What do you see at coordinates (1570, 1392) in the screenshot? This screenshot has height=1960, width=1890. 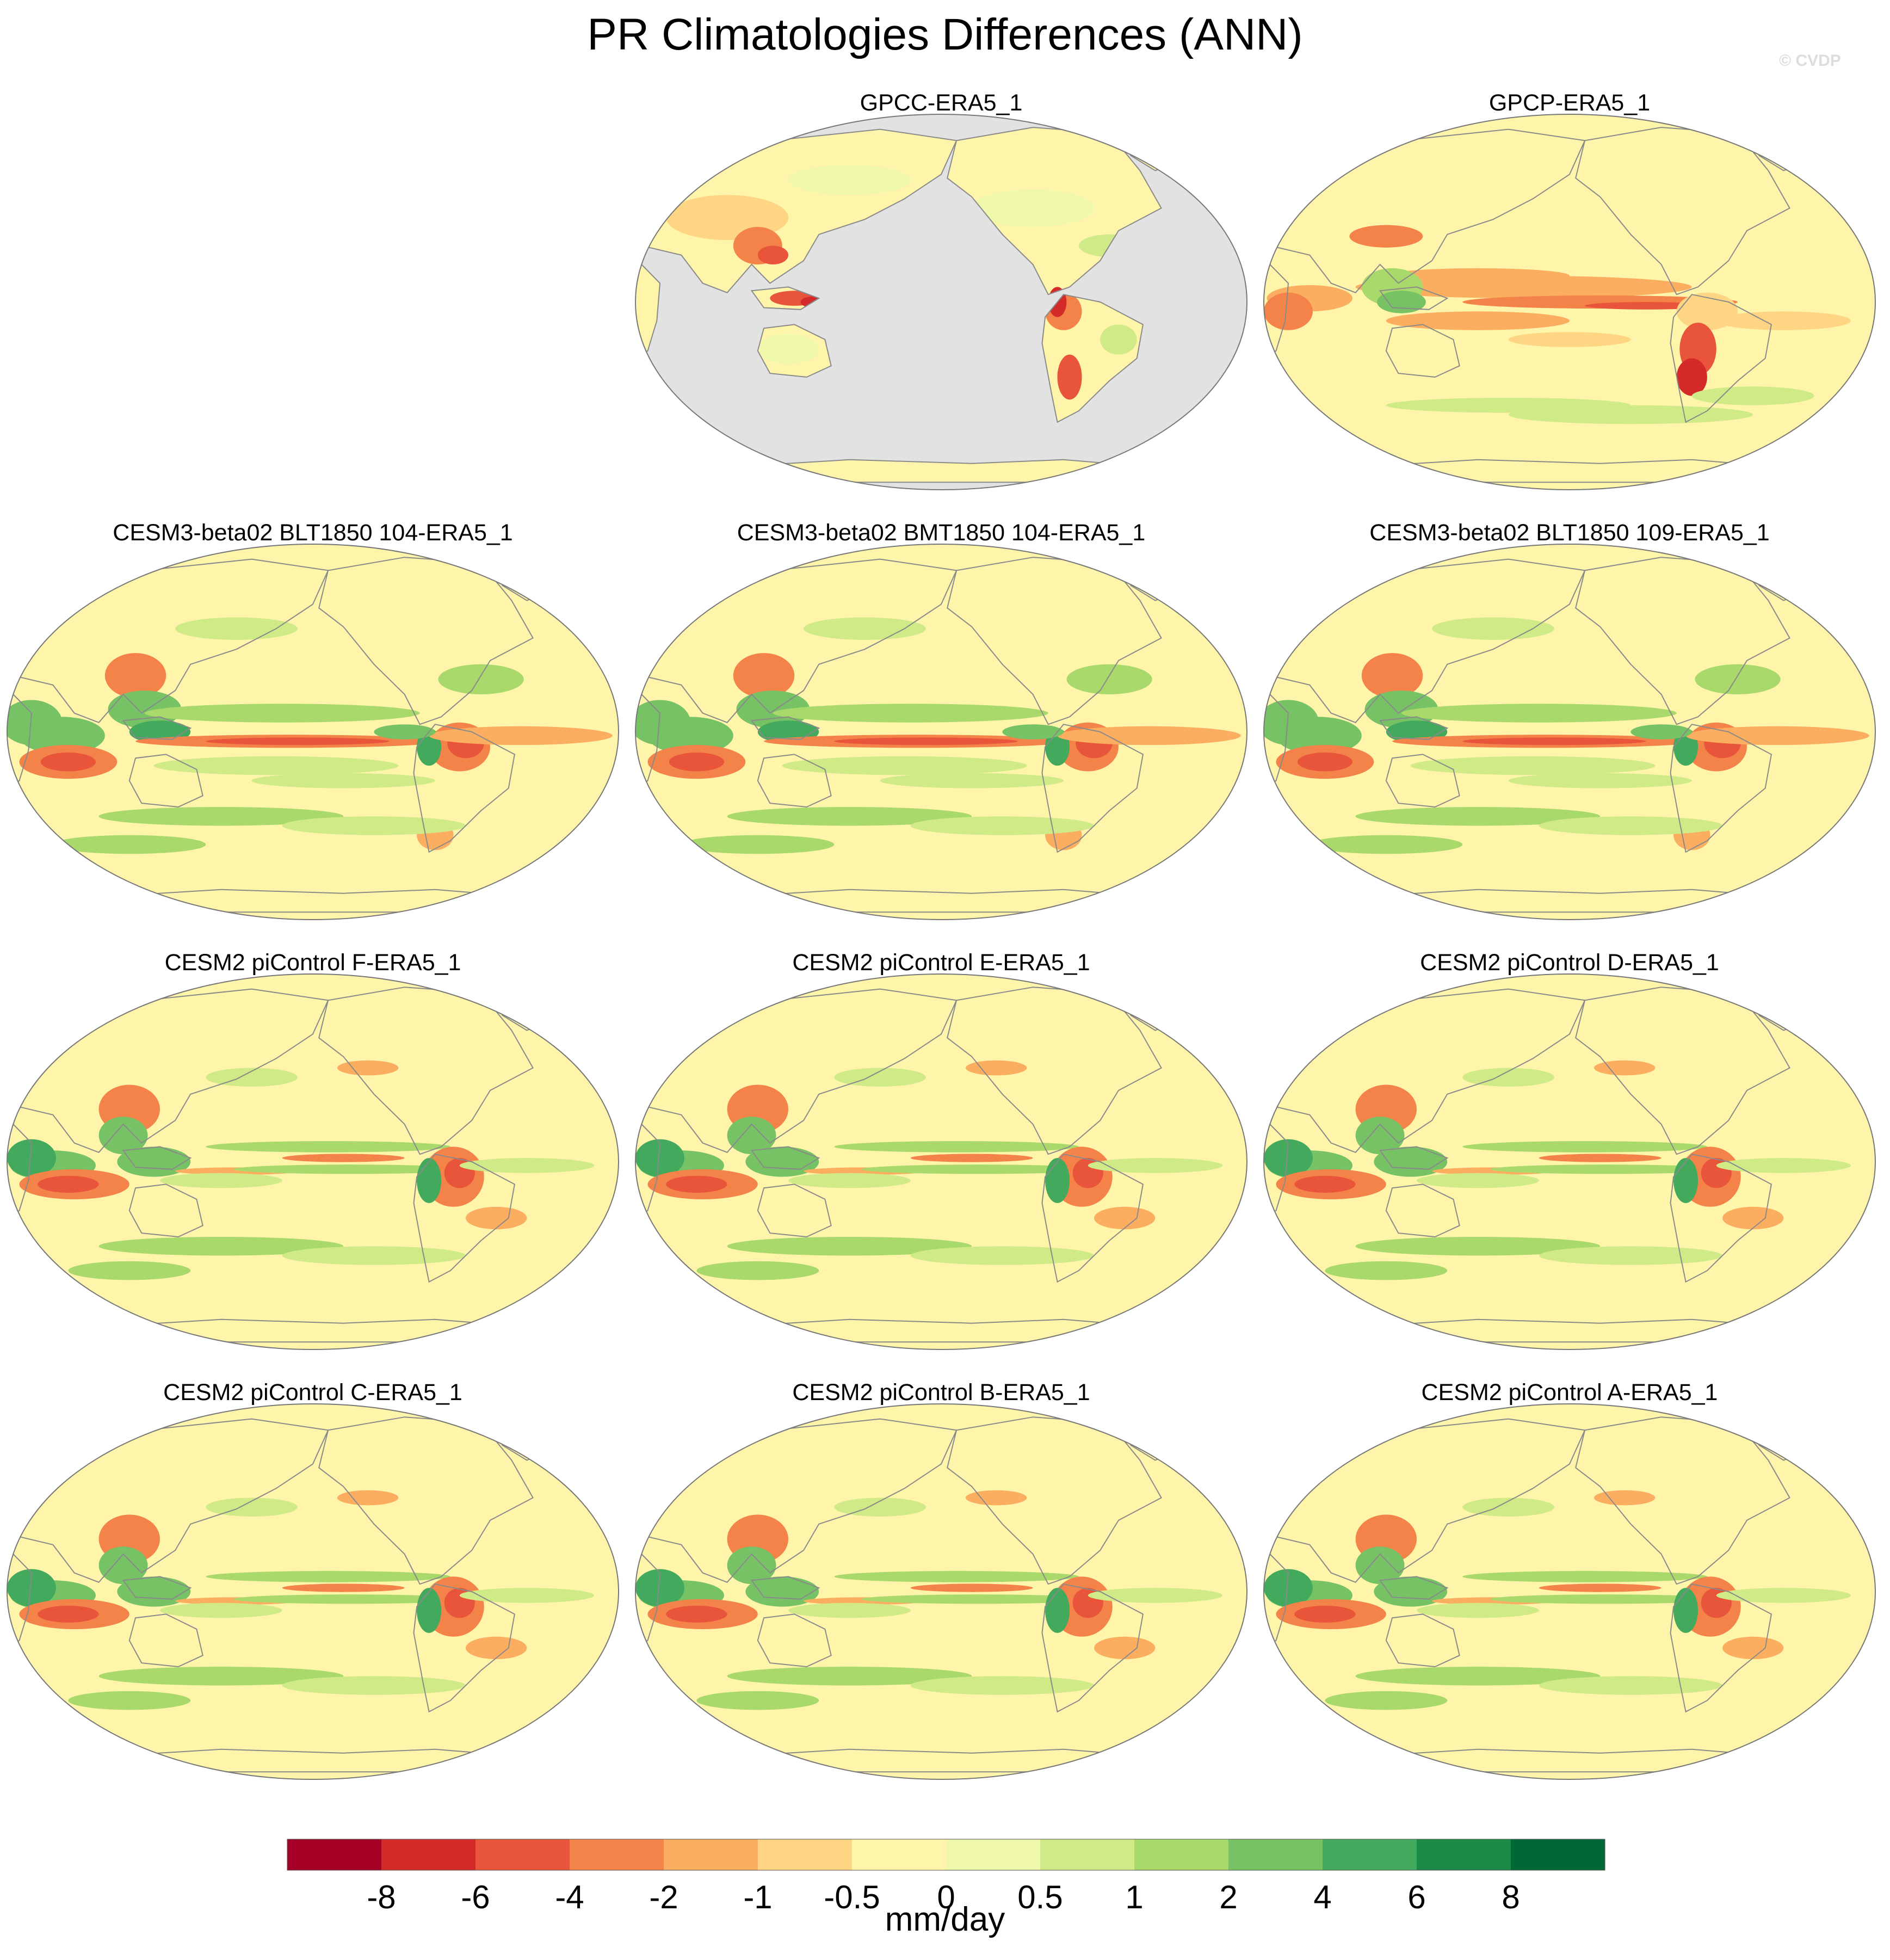 I see `panel-title: CESM2 piControl A-ERA5_1` at bounding box center [1570, 1392].